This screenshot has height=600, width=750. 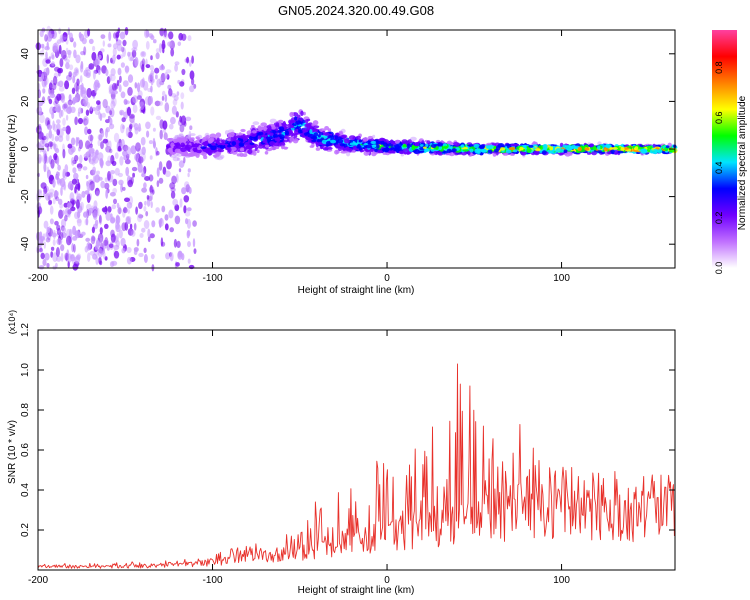 What do you see at coordinates (719, 168) in the screenshot?
I see `colorbar-tick-label: 0.4` at bounding box center [719, 168].